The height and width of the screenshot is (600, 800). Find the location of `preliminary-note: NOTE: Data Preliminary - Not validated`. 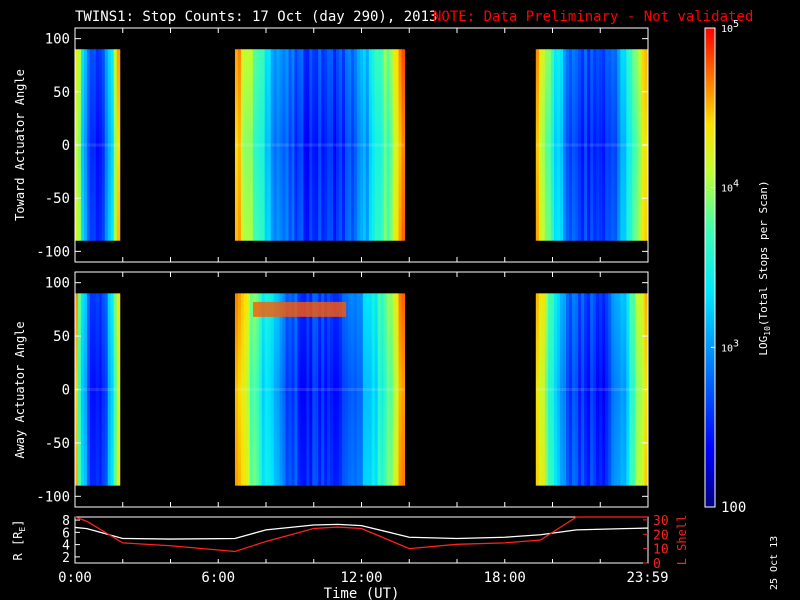

preliminary-note: NOTE: Data Preliminary - Not validated is located at coordinates (593, 17).